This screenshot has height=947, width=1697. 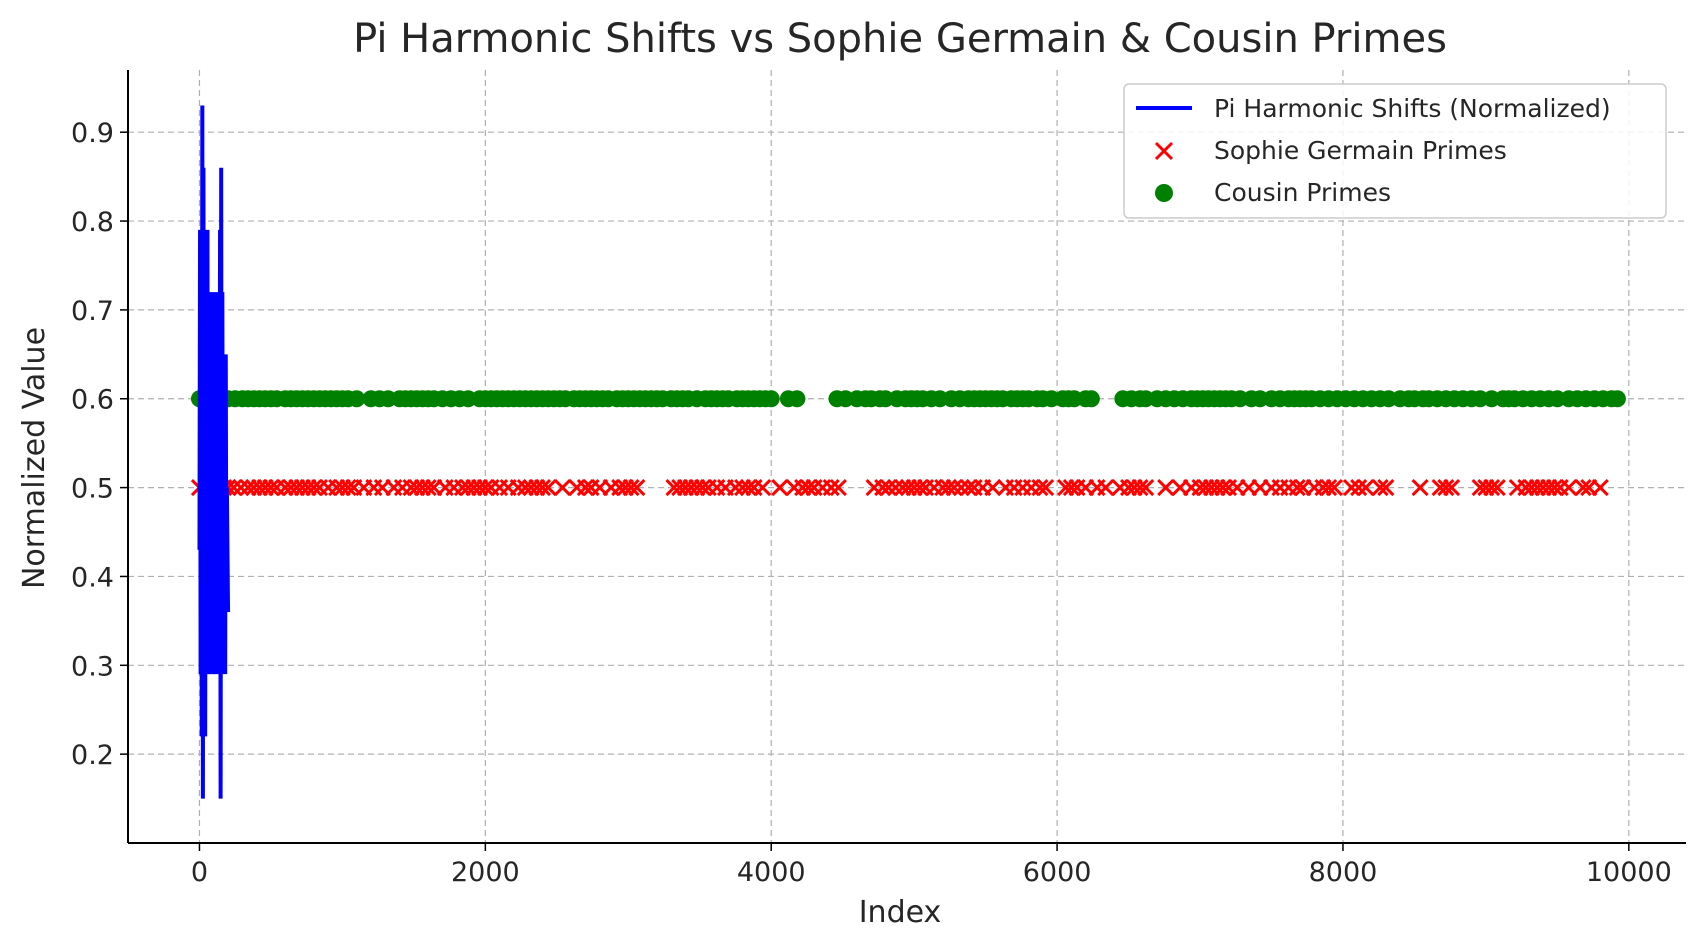 What do you see at coordinates (1302, 192) in the screenshot?
I see `legend-label-cousin: Cousin Primes` at bounding box center [1302, 192].